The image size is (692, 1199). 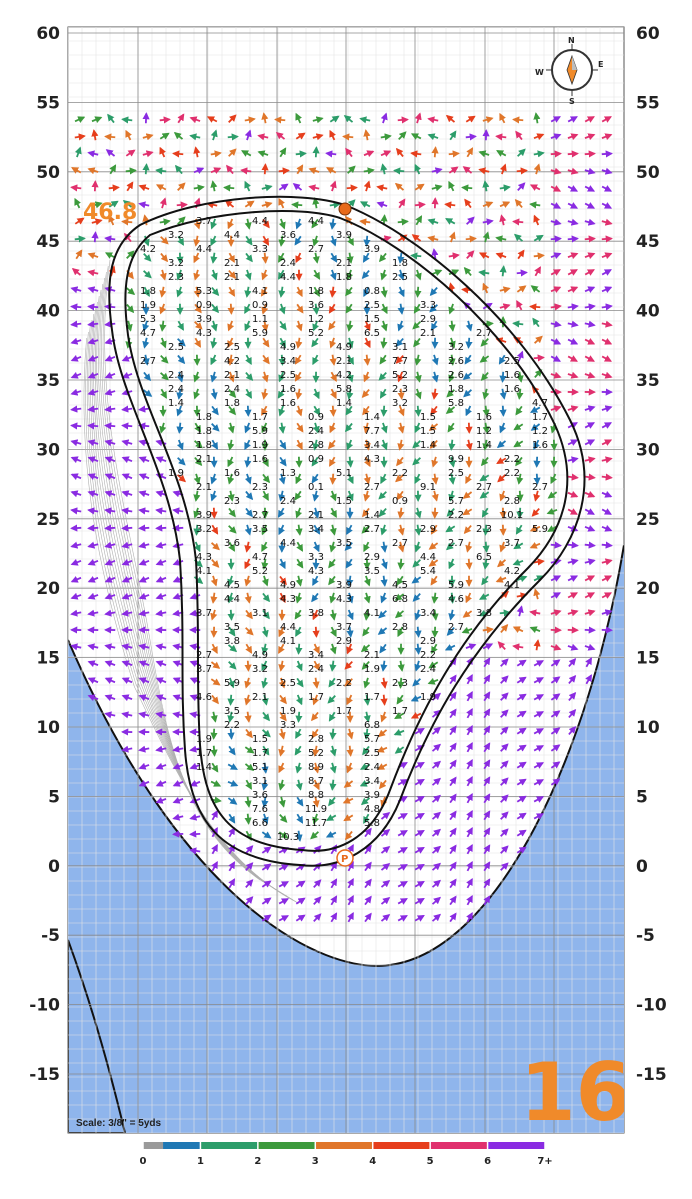 What do you see at coordinates (456, 459) in the screenshot?
I see `slope-label: 9.9` at bounding box center [456, 459].